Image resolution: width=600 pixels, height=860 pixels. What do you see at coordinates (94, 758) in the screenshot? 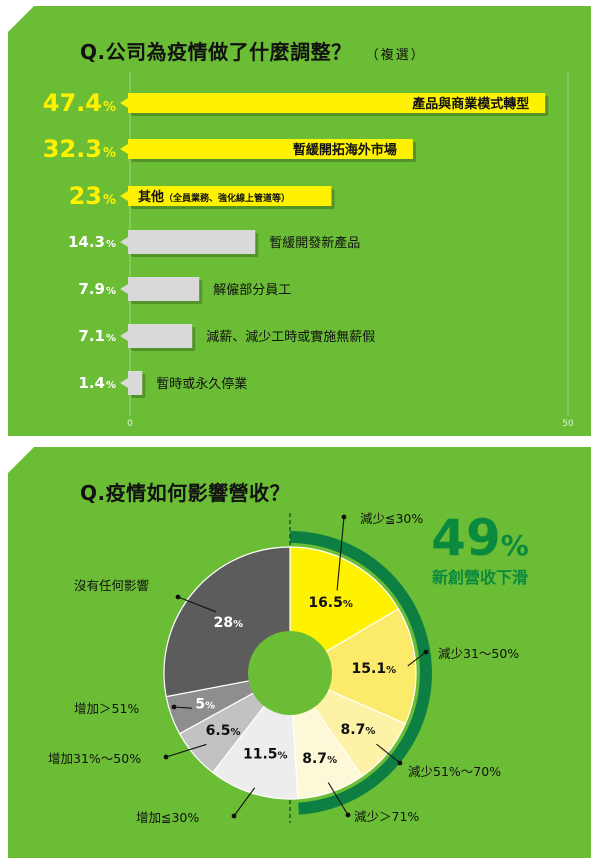
I see `callout-label: 增加31%～50%` at bounding box center [94, 758].